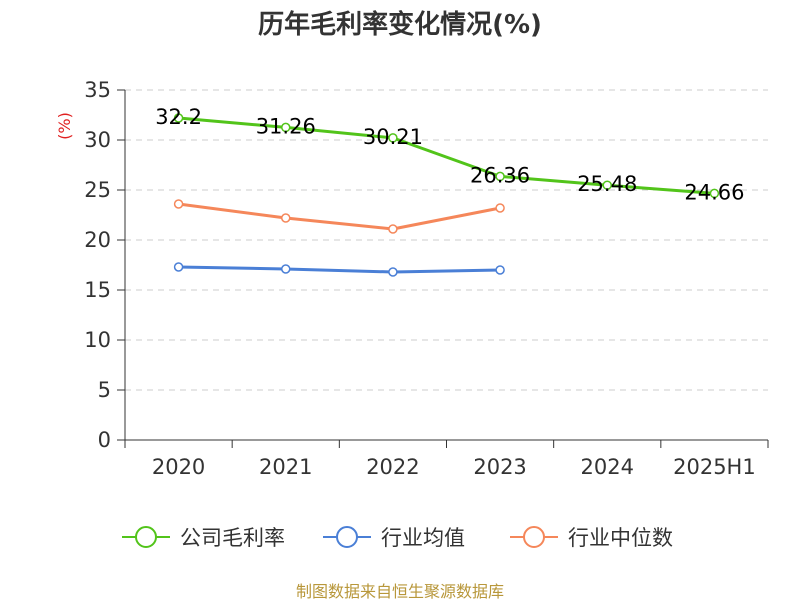 This screenshot has height=602, width=800. I want to click on y-tick-label: 5, so click(104, 390).